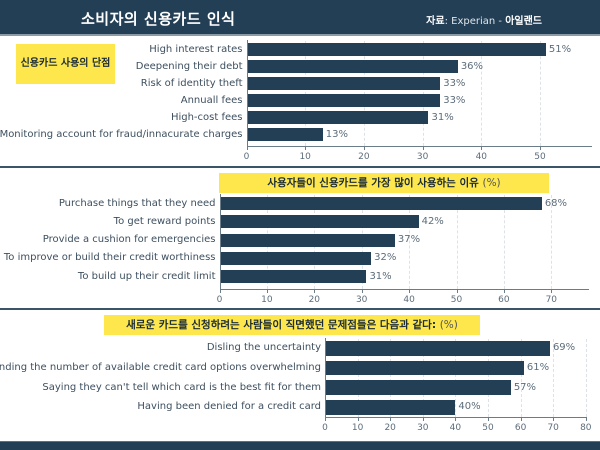 This screenshot has height=450, width=600. I want to click on category-label: Deepening their debt, so click(189, 66).